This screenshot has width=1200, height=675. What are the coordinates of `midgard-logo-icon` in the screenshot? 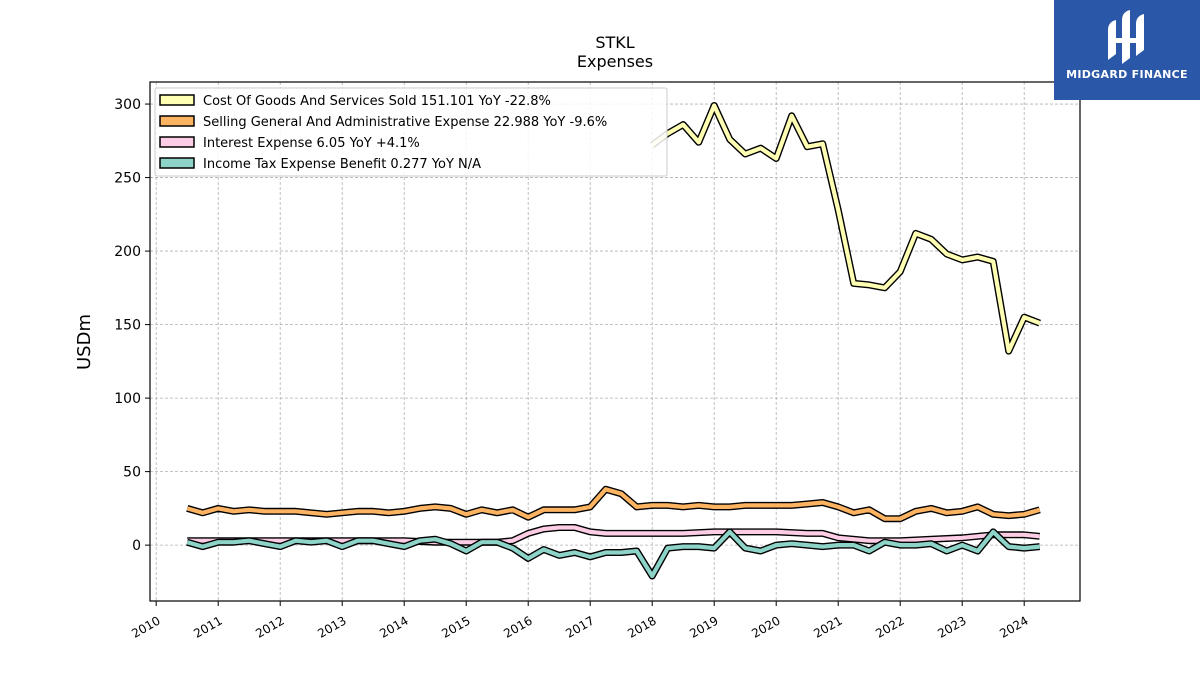 It's located at (1126, 37).